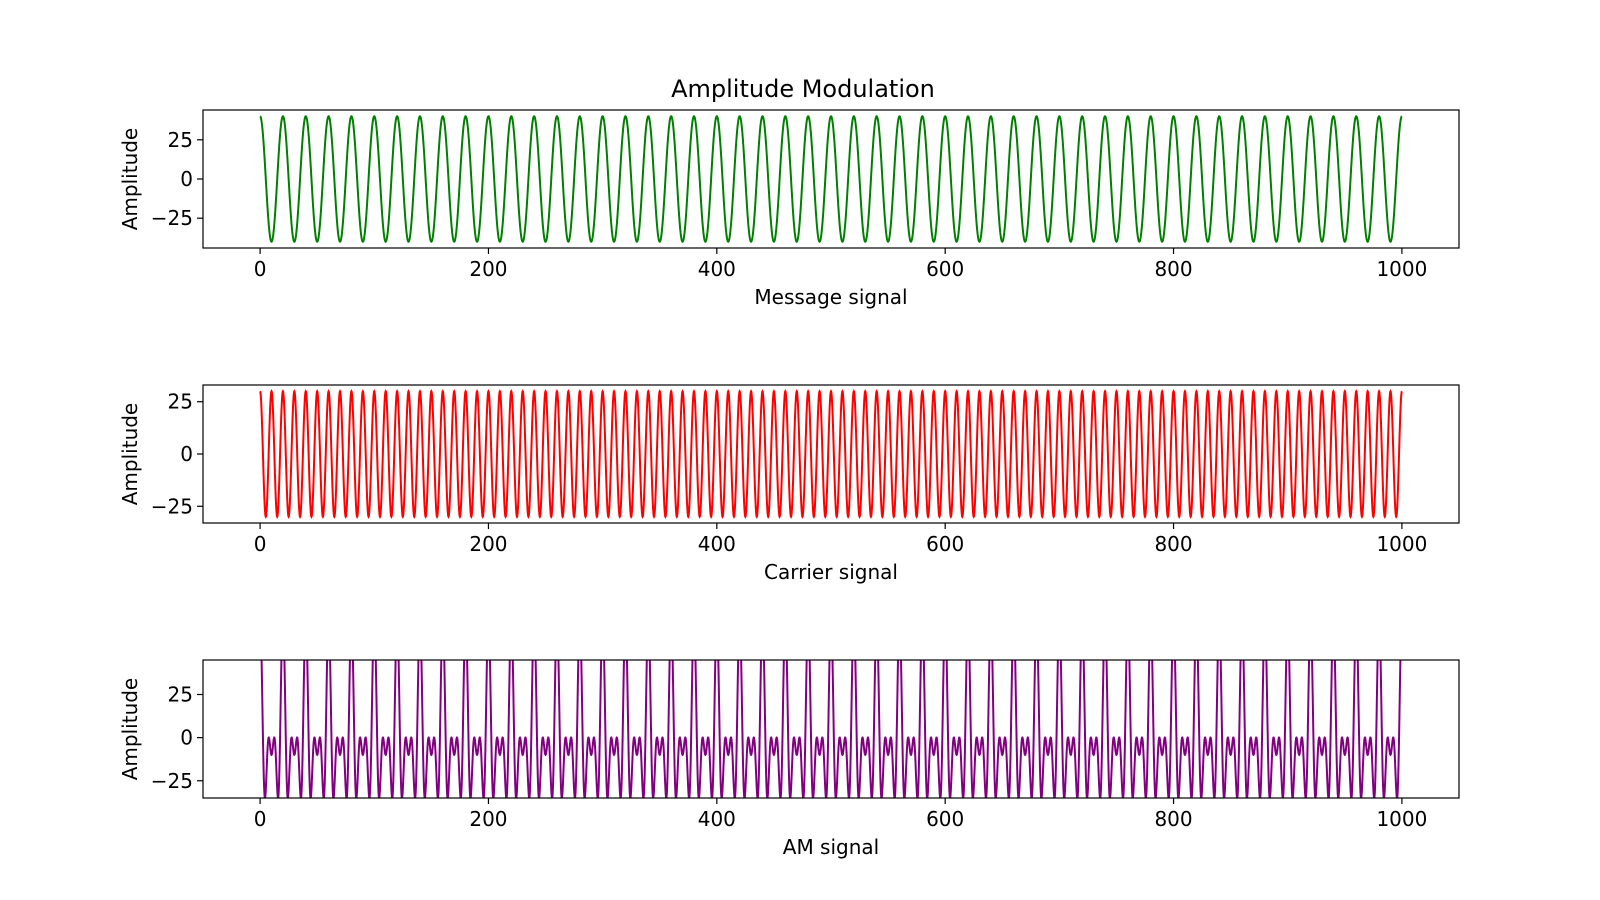  What do you see at coordinates (172, 506) in the screenshot?
I see `carrier-y-tick-label: −25` at bounding box center [172, 506].